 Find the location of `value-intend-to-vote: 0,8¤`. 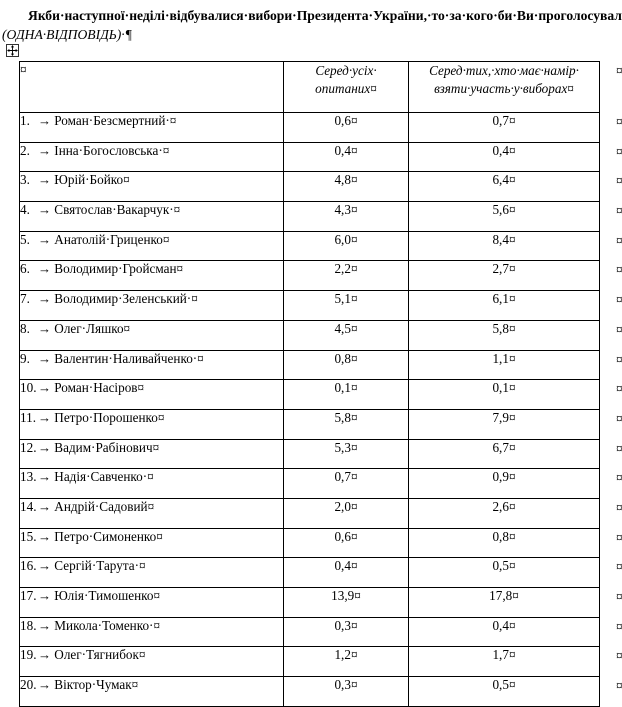

value-intend-to-vote: 0,8¤ is located at coordinates (504, 543).